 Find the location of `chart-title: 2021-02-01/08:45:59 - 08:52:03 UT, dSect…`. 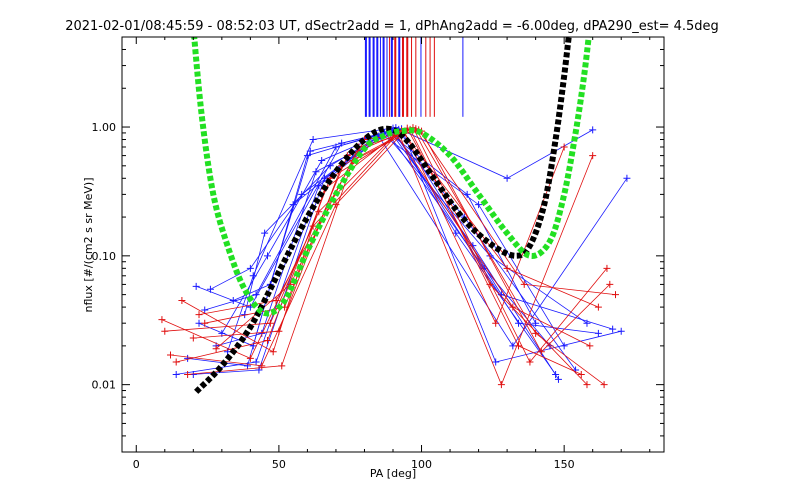

chart-title: 2021-02-01/08:45:59 - 08:52:03 UT, dSect… is located at coordinates (392, 26).